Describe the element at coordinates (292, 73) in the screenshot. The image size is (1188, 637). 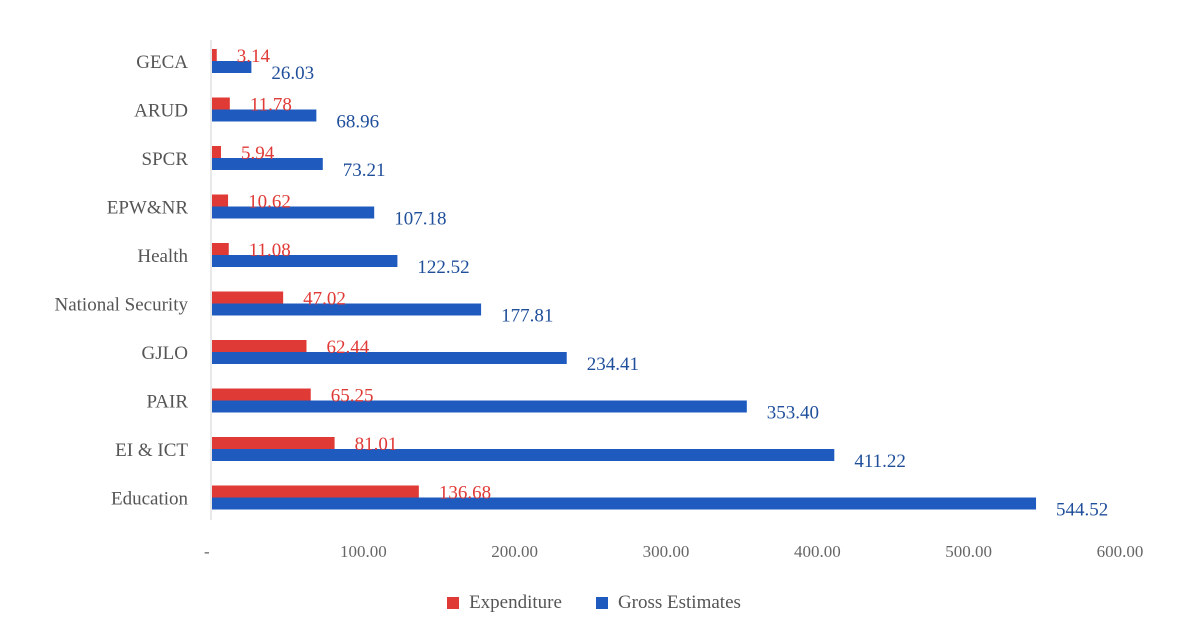
I see `value-label-gross-estimates-geca: 26.03` at that location.